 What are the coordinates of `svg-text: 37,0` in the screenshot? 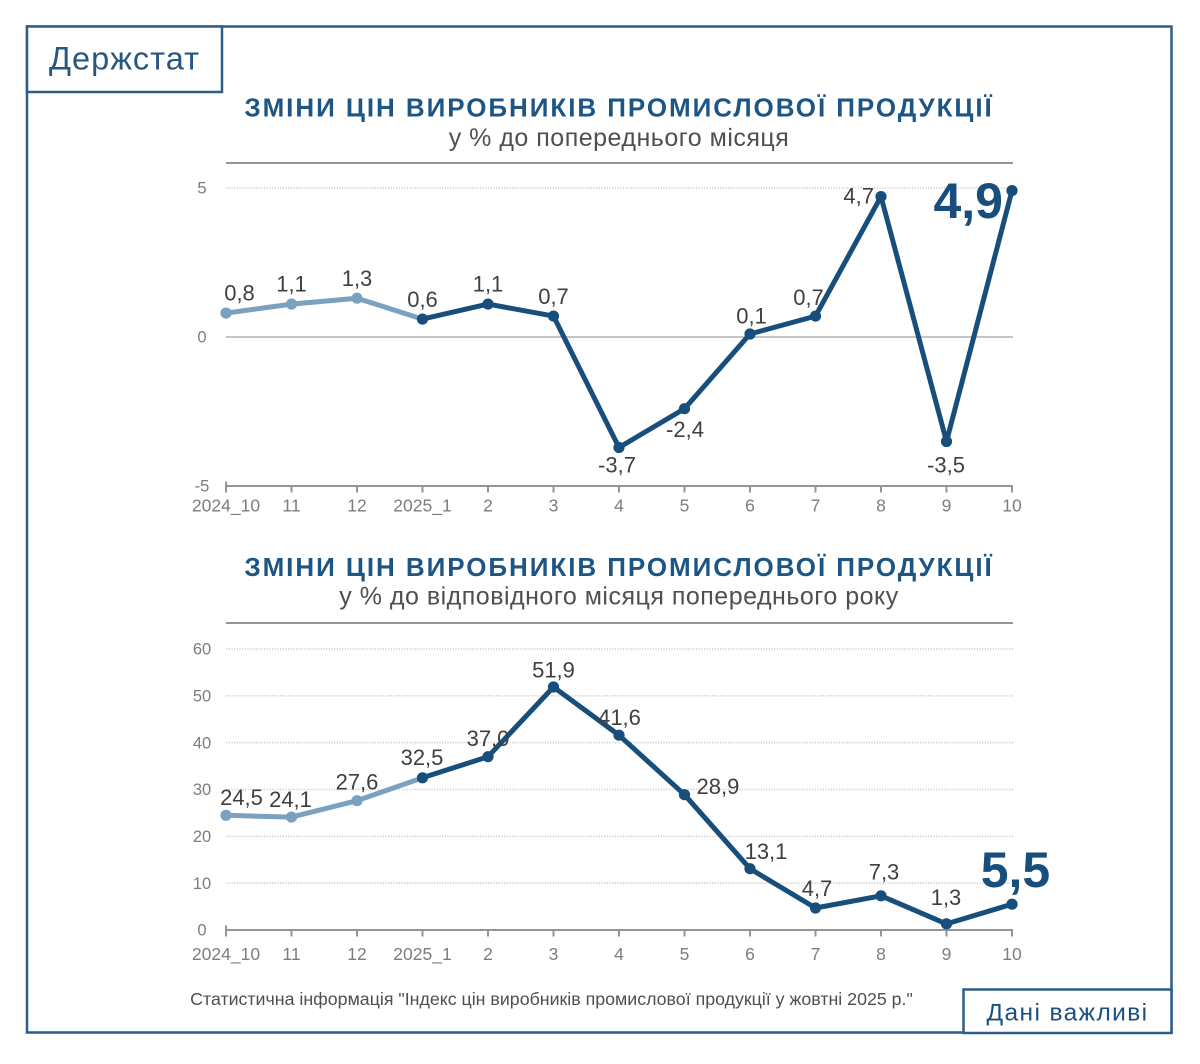 It's located at (488, 738).